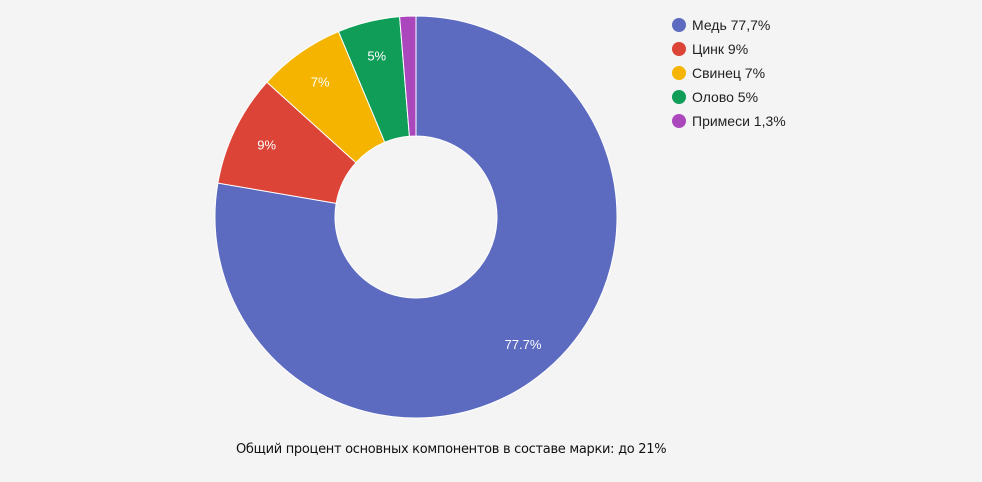  Describe the element at coordinates (408, 76) in the screenshot. I see `slice-Примеси` at that location.